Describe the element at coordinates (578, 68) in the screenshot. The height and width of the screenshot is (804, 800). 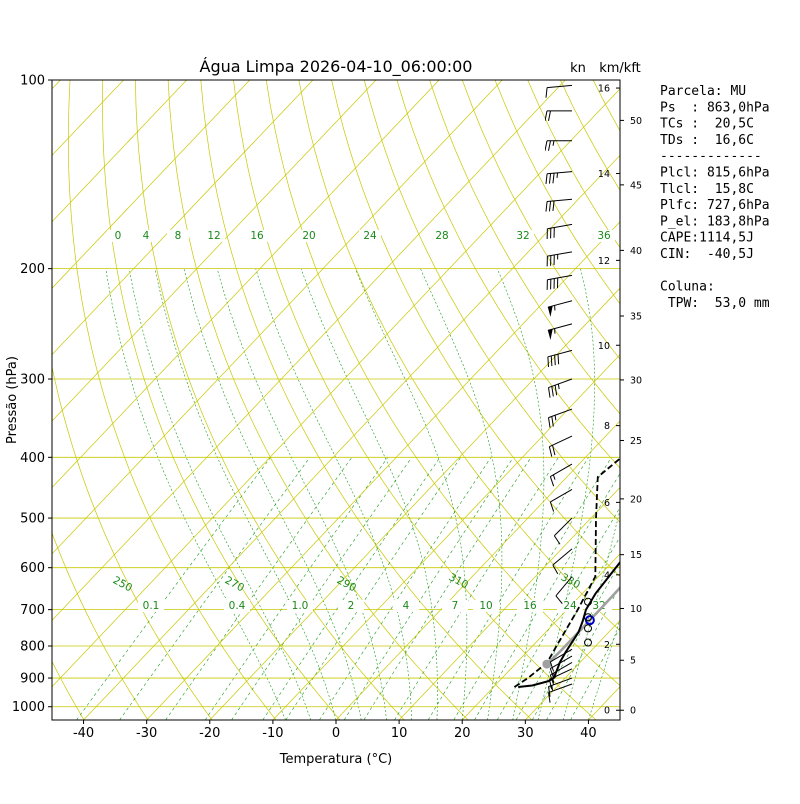
I see `wind-unit-label: kn` at that location.